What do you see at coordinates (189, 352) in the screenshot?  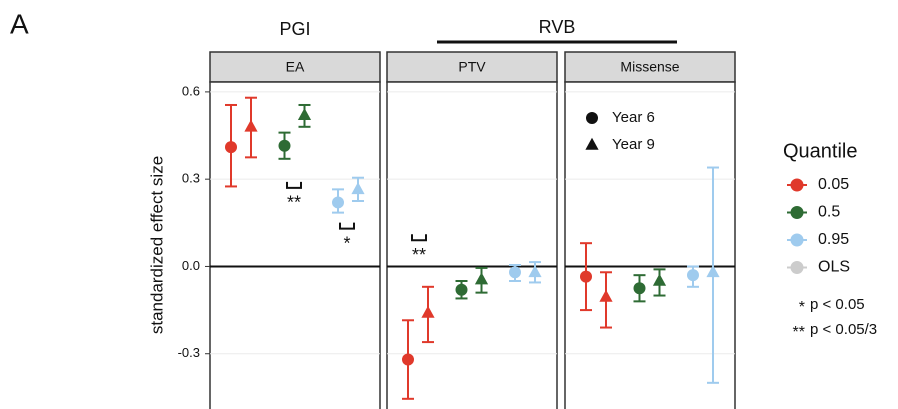 I see `y-tick-label: -0.3` at bounding box center [189, 352].